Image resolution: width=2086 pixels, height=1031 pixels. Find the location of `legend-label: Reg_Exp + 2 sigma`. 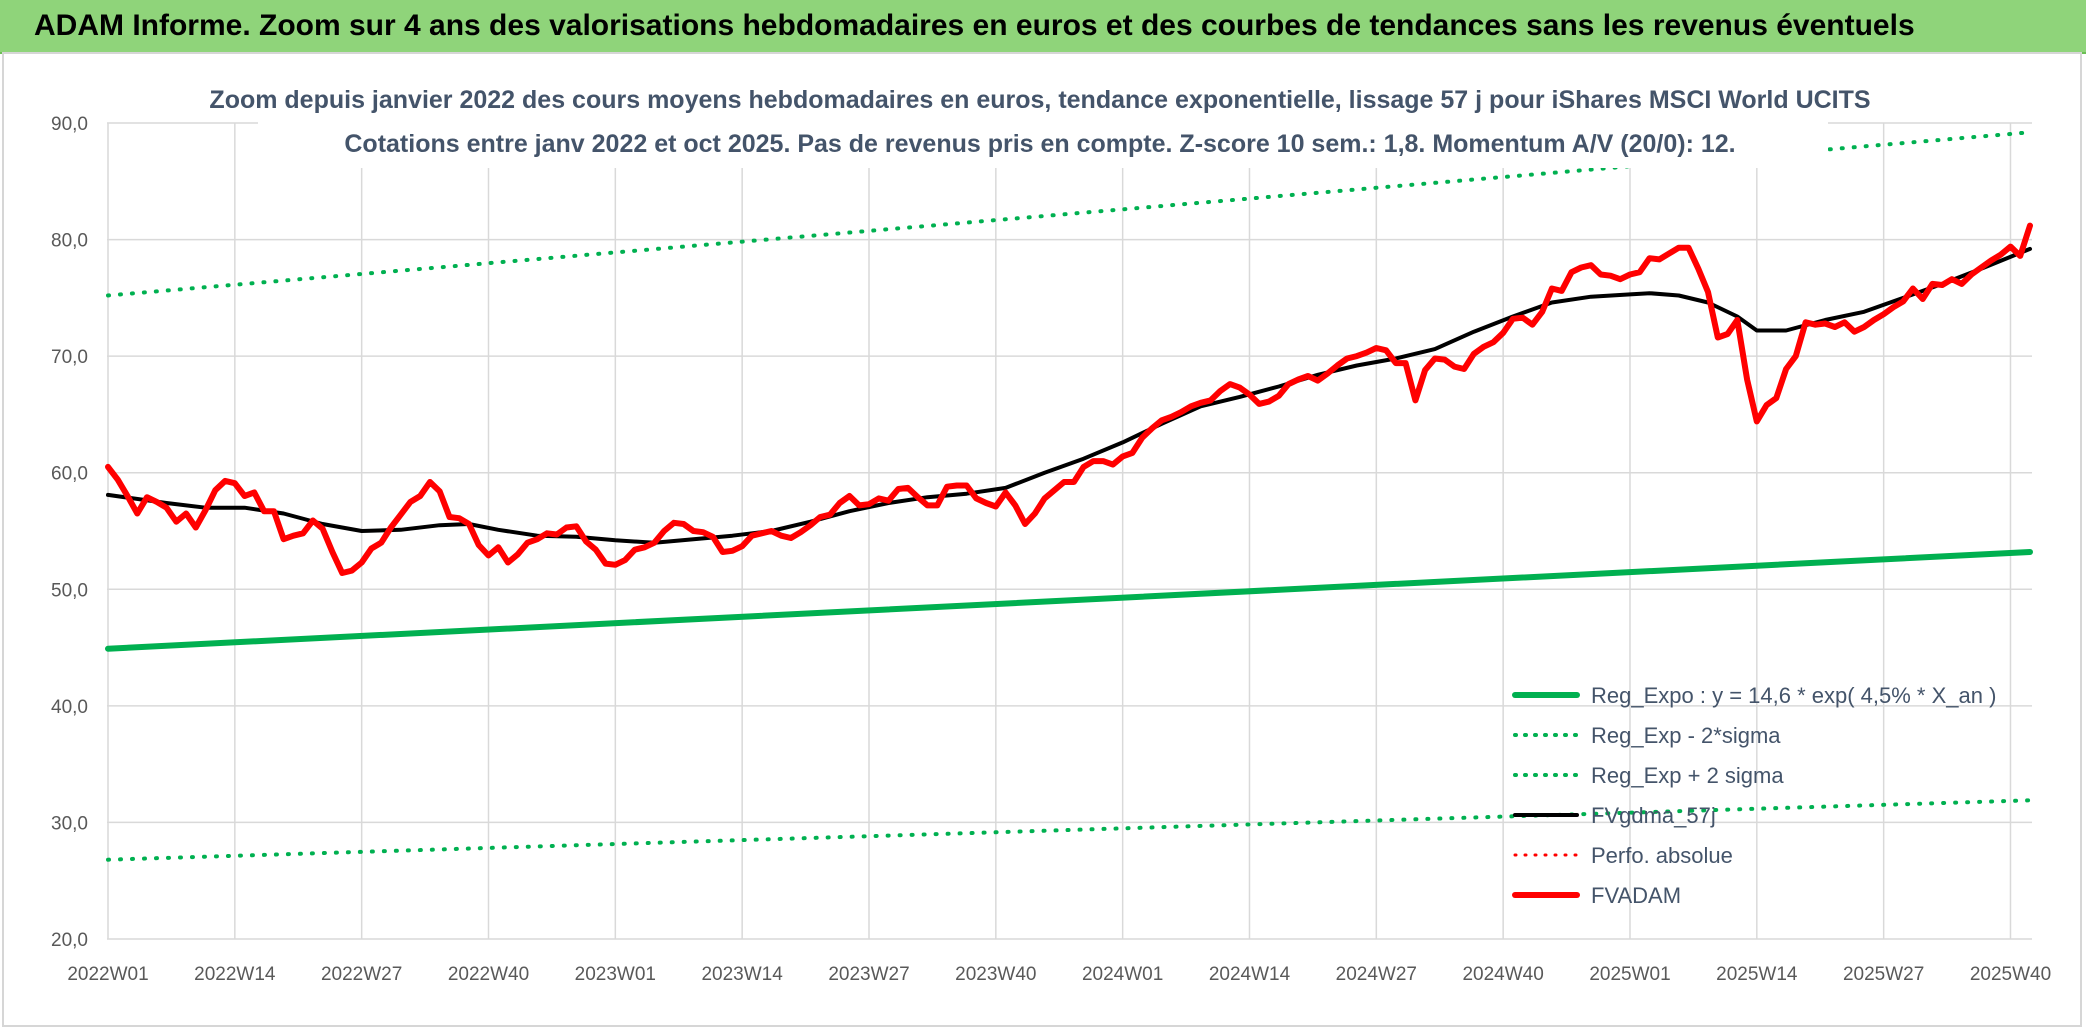

legend-label: Reg_Exp + 2 sigma is located at coordinates (1687, 775).